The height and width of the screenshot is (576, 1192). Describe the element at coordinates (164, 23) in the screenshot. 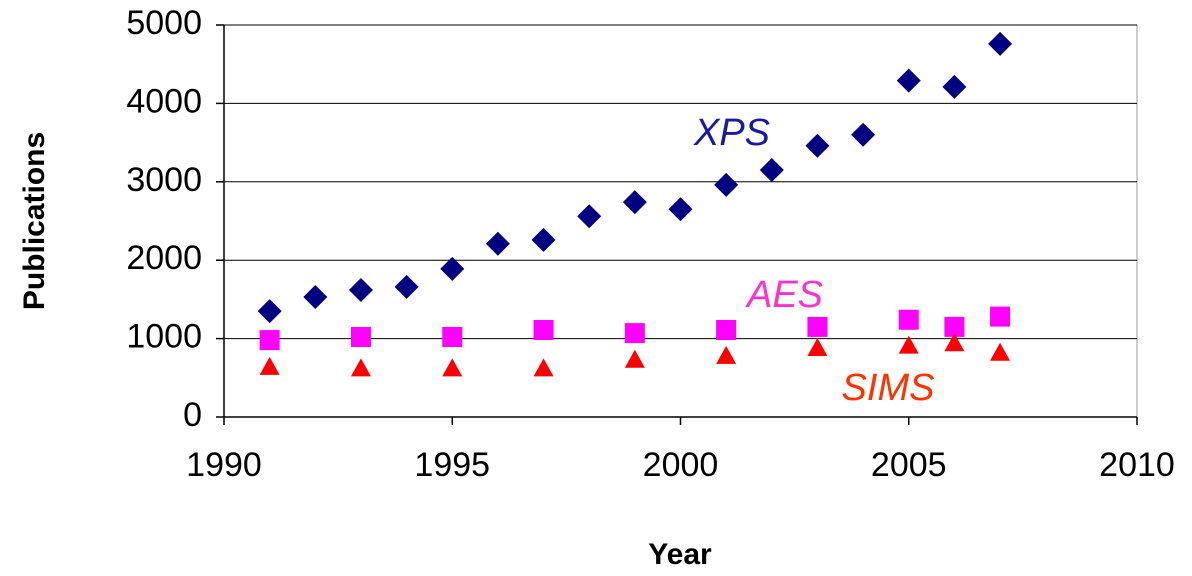

I see `y-tick-label: 5000` at that location.